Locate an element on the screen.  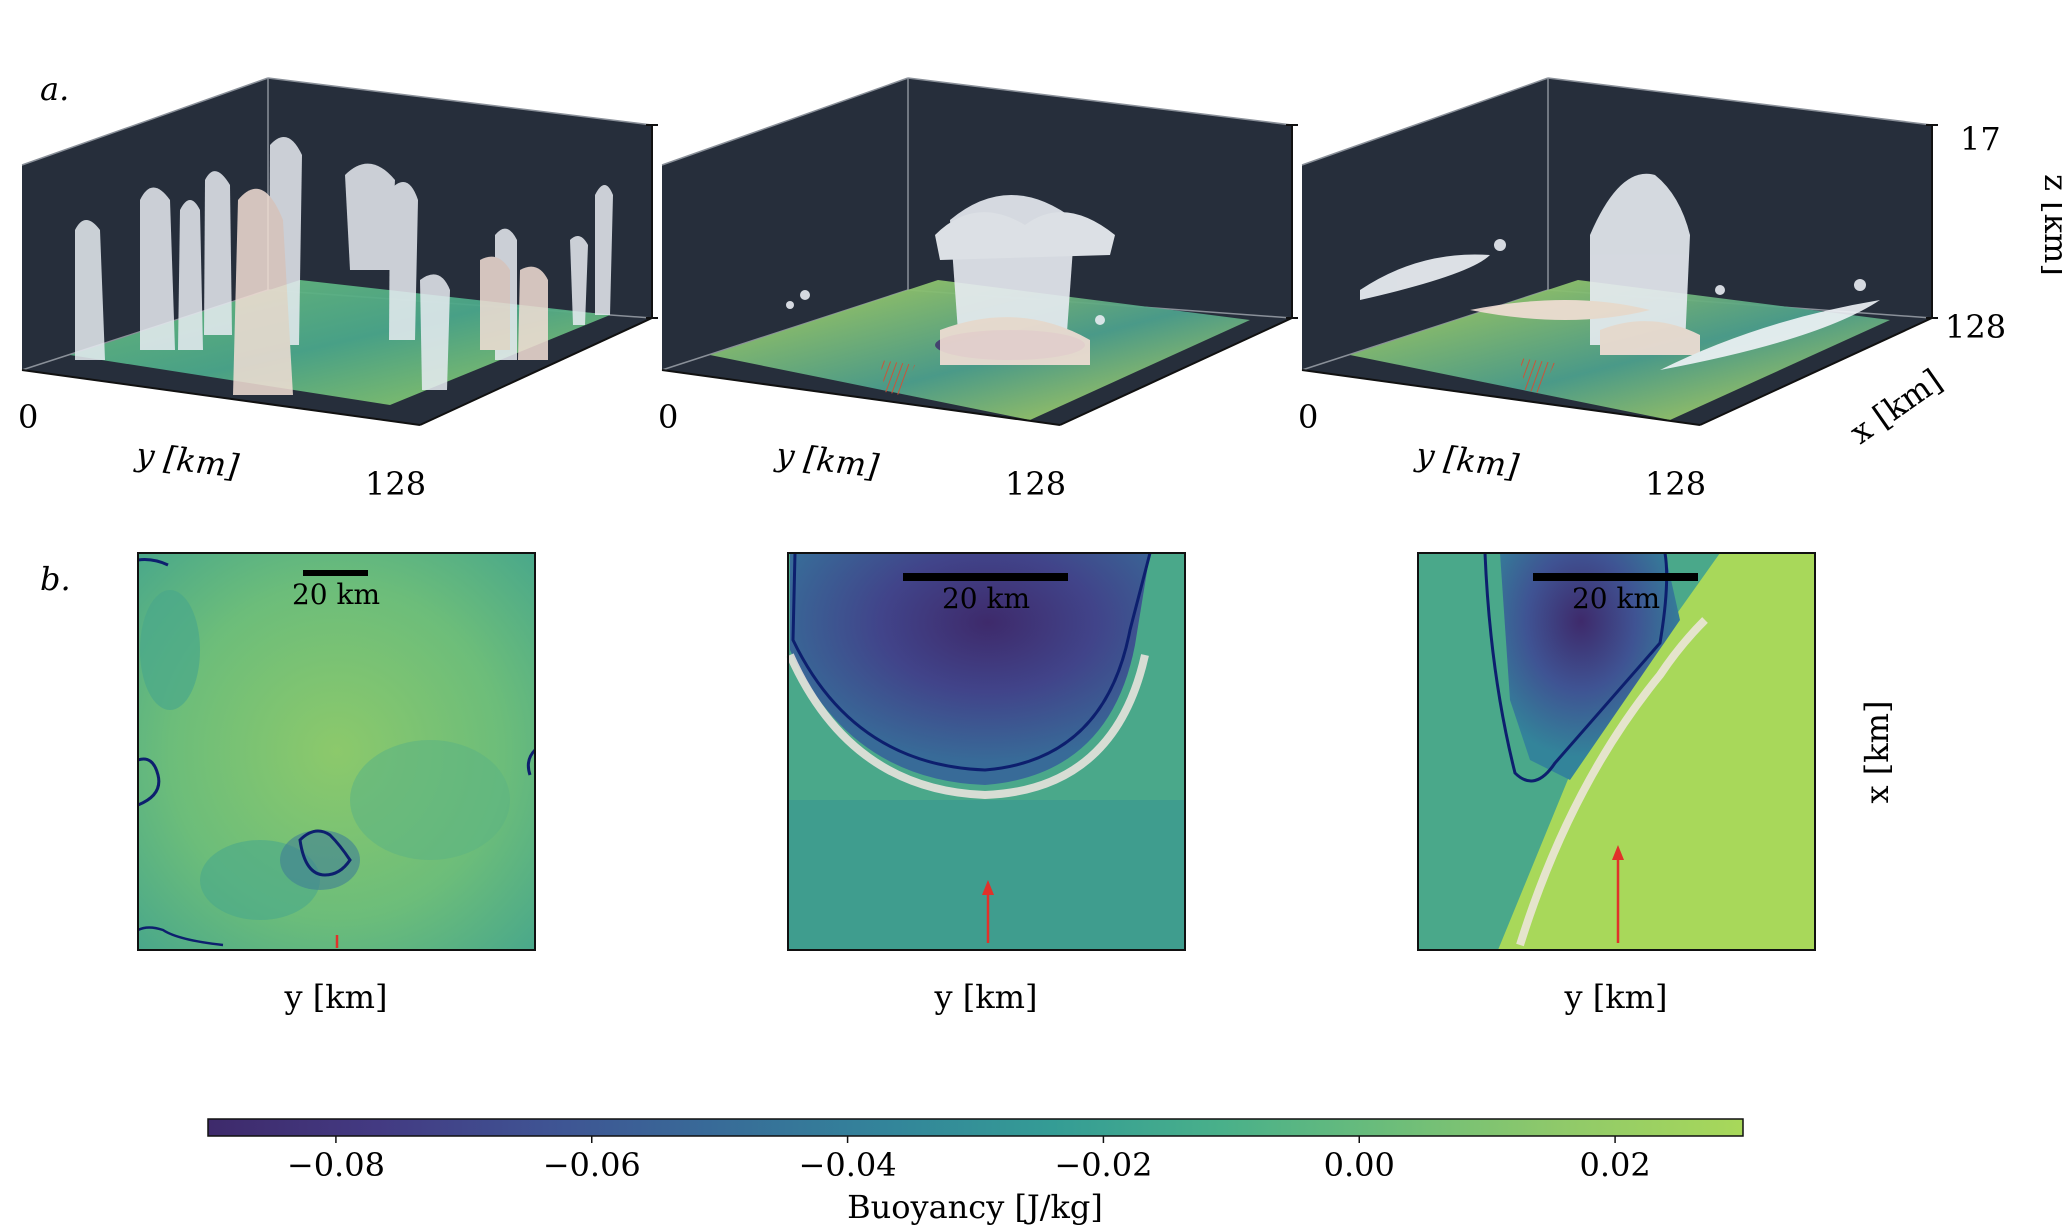
colorbar-tick-label: −0.08 is located at coordinates (336, 1165).